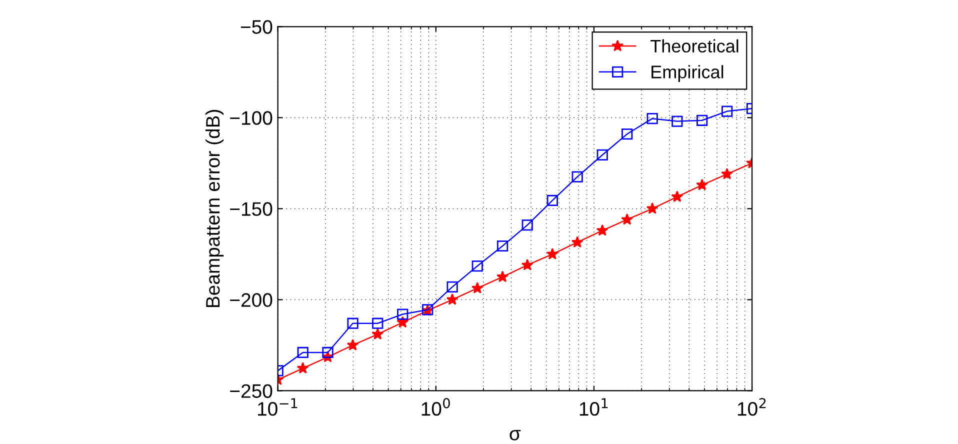 This screenshot has width=958, height=444. What do you see at coordinates (515, 435) in the screenshot?
I see `x-axis-title: σ` at bounding box center [515, 435].